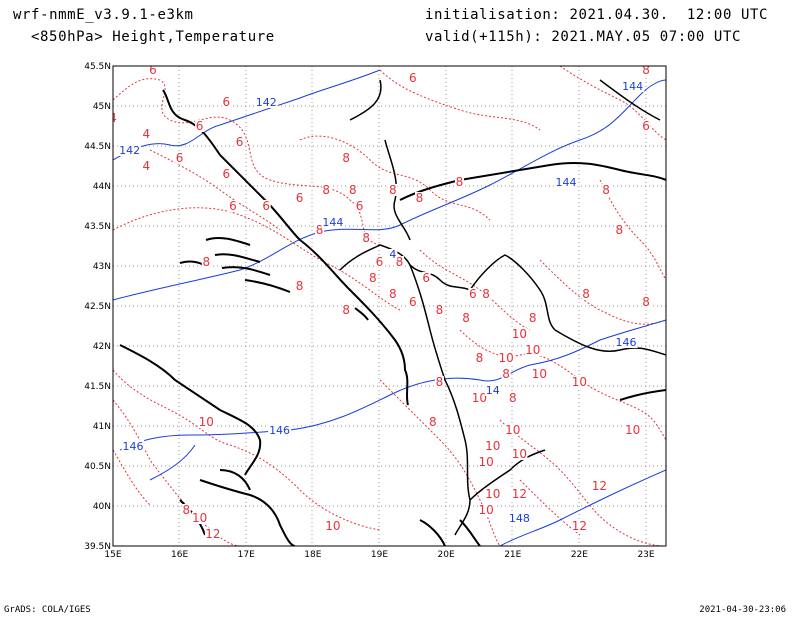  What do you see at coordinates (512, 555) in the screenshot?
I see `lon-tick-label: 21E` at bounding box center [512, 555].